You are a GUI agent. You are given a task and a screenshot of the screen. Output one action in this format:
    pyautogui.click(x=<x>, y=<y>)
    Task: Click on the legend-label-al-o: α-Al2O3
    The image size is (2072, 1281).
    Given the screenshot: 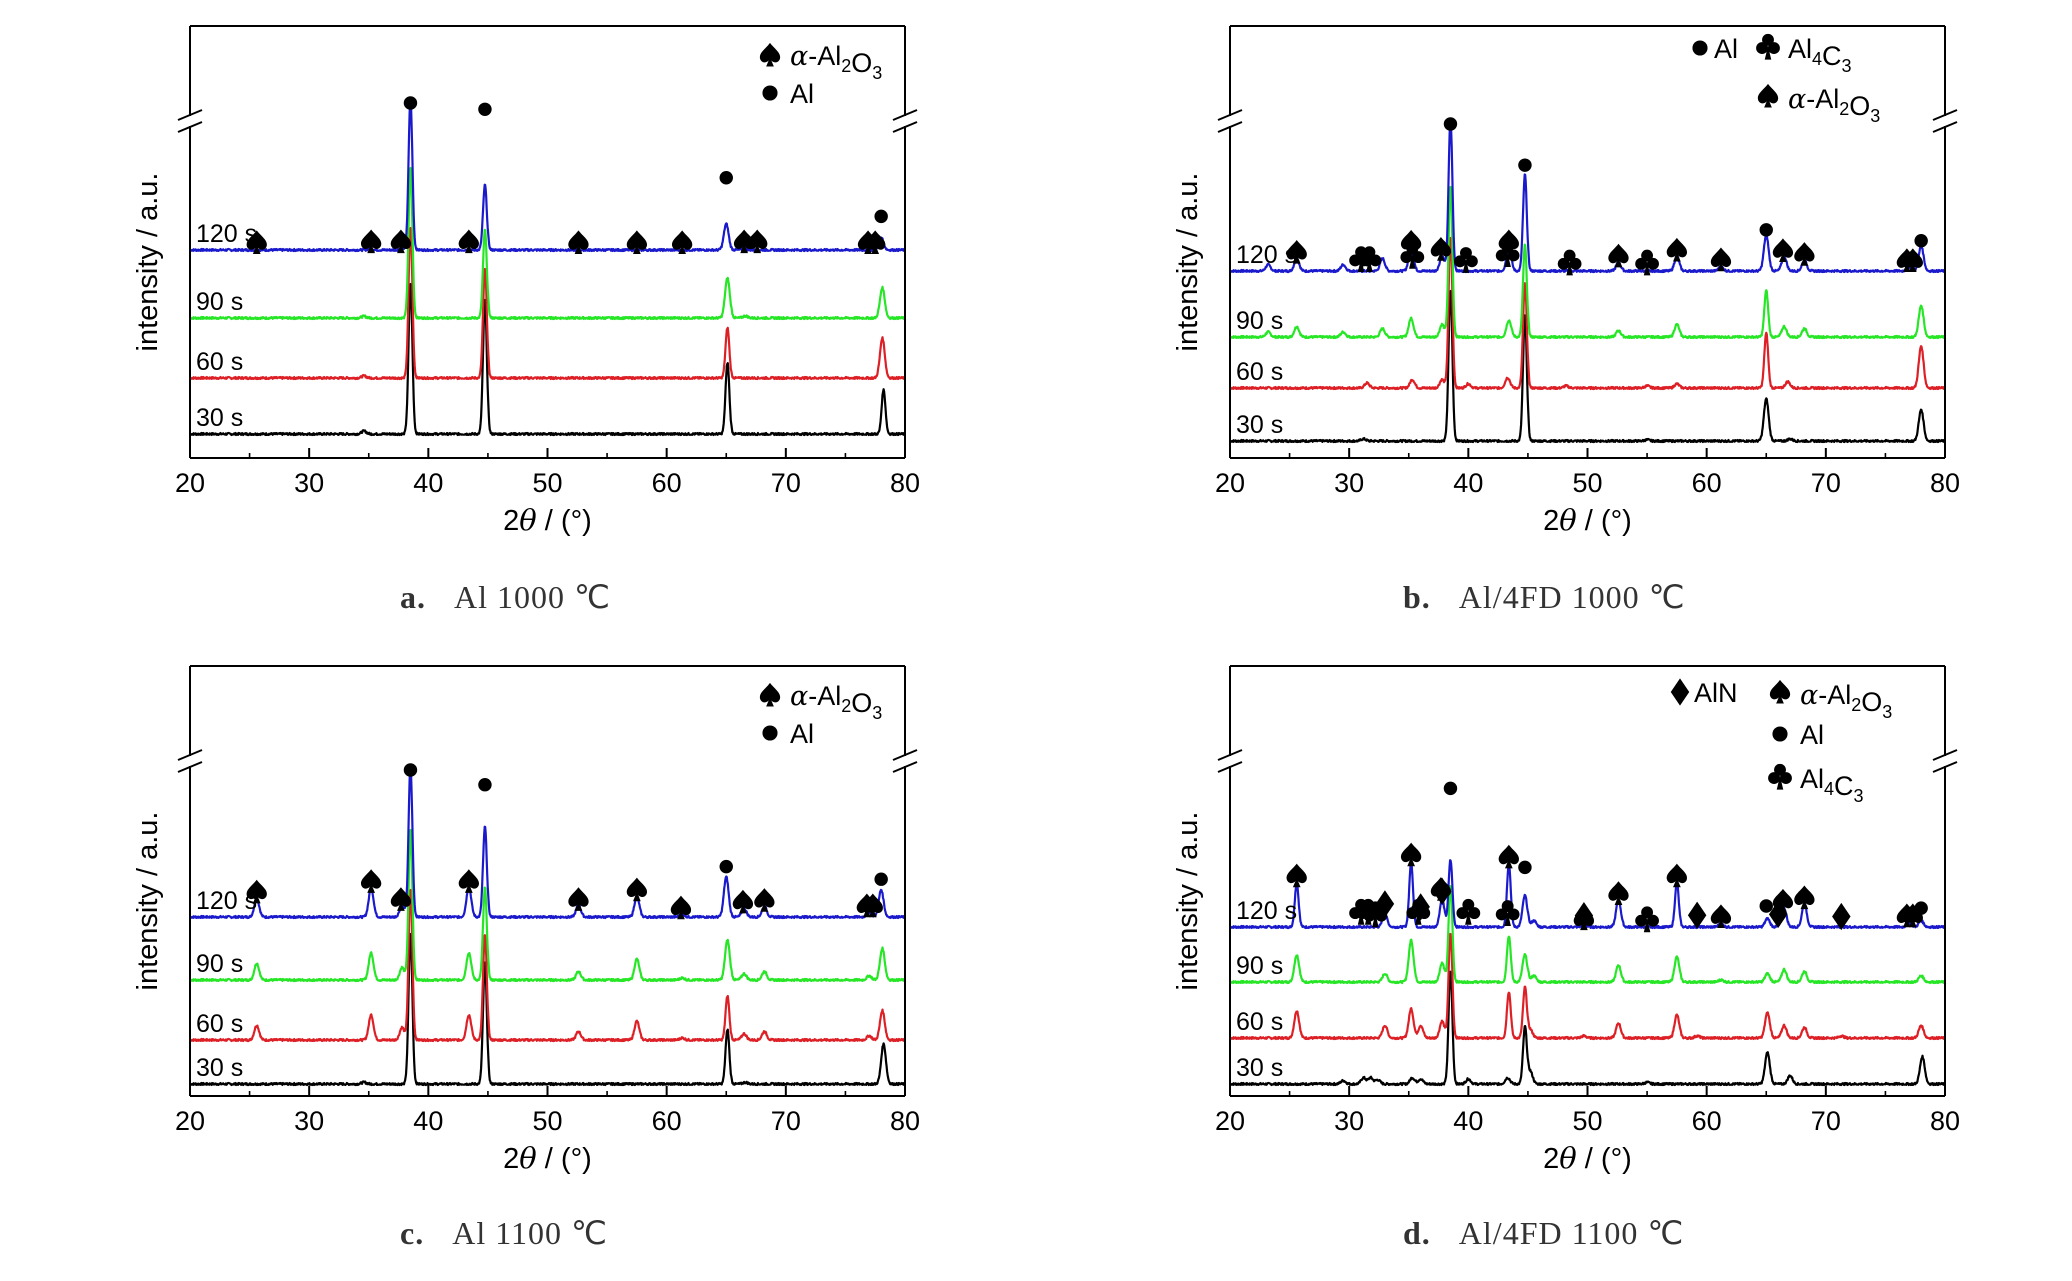 What is the action you would take?
    pyautogui.click(x=836, y=702)
    